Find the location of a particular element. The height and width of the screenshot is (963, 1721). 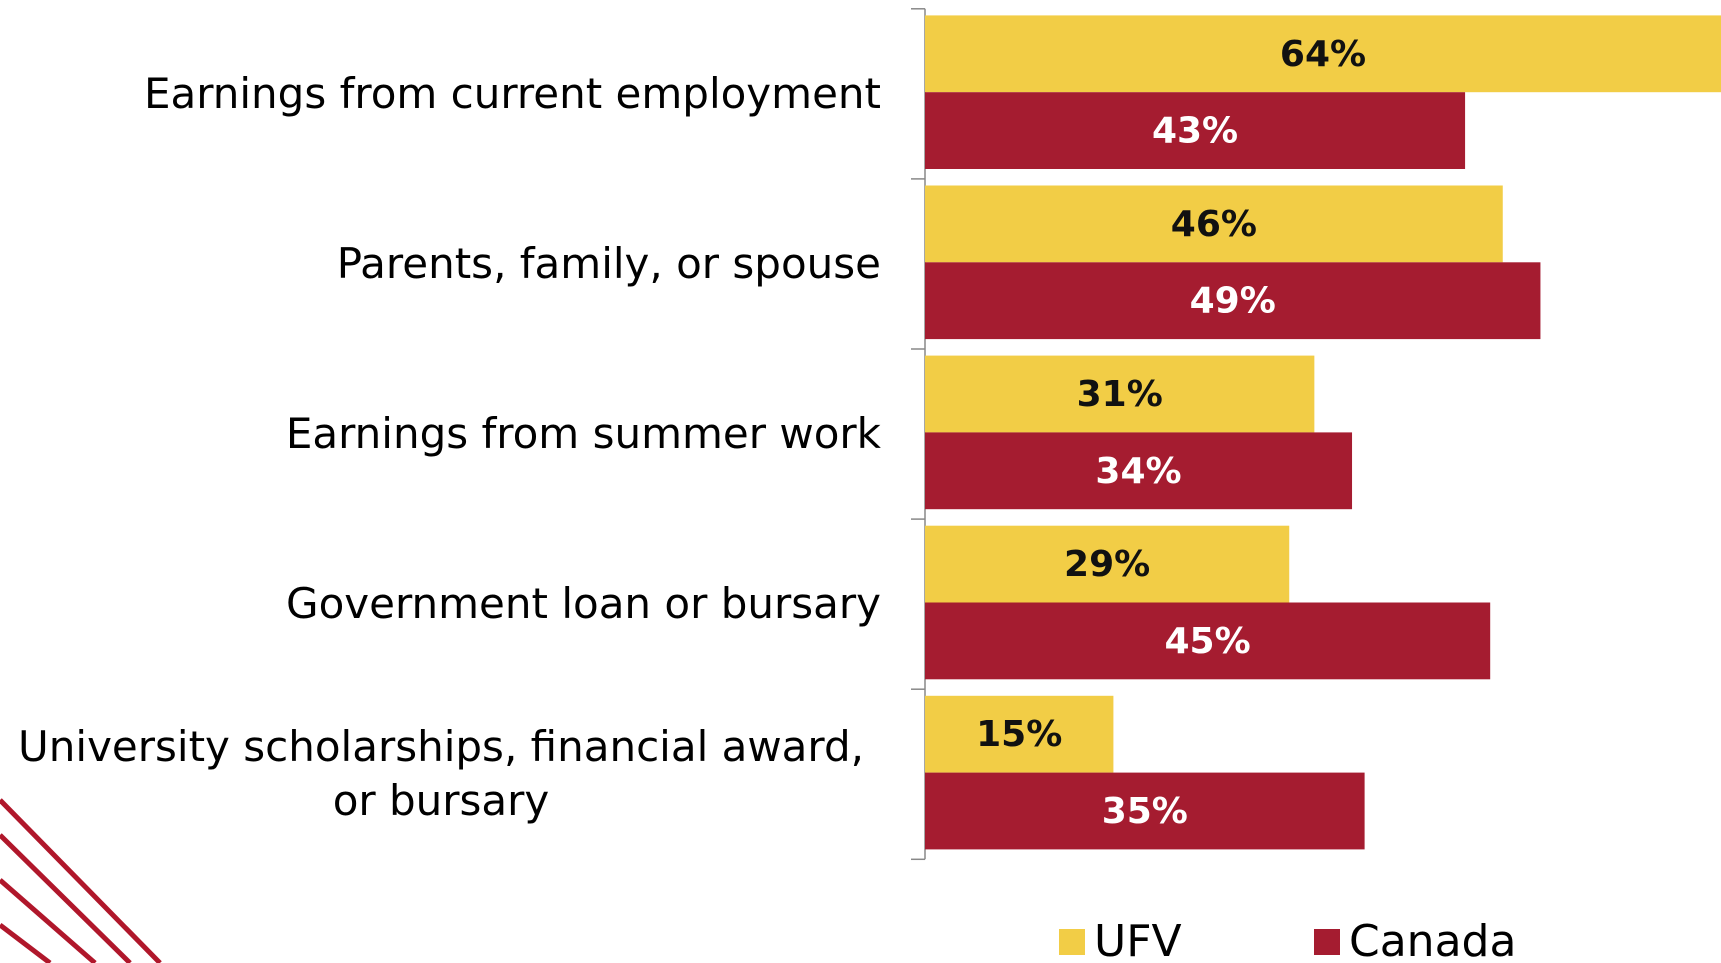

category-label: Parents, family, or spouse is located at coordinates (440, 264).